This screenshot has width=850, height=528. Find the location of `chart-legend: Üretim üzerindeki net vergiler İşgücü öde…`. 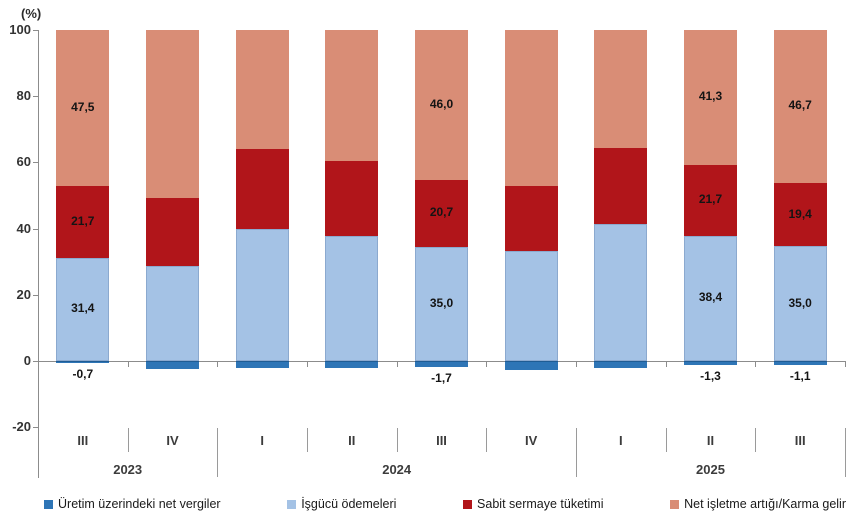

chart-legend: Üretim üzerindeki net vergiler İşgücü öde… is located at coordinates (445, 504).